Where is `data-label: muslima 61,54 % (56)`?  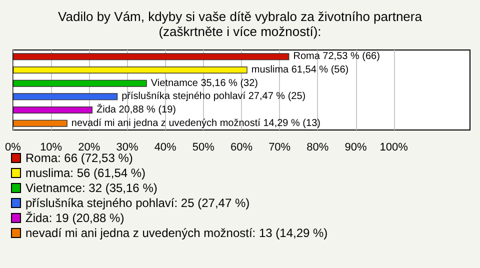 data-label: muslima 61,54 % (56) is located at coordinates (300, 70).